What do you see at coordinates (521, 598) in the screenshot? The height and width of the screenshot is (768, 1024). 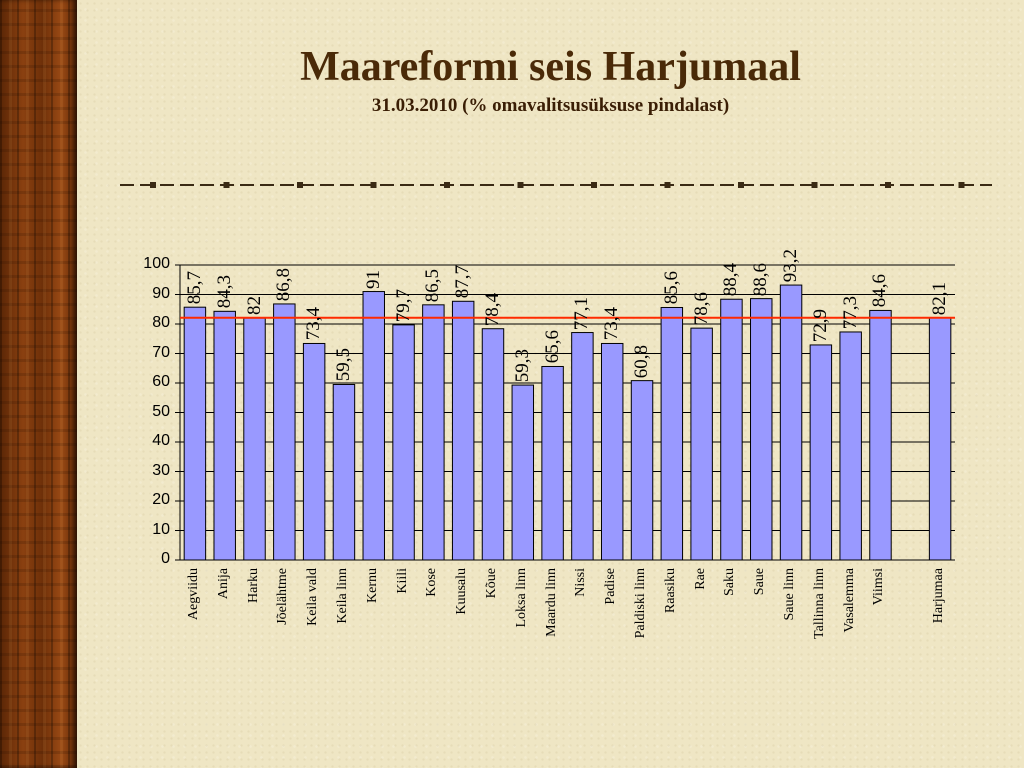 I see `category-label: Loksa linn` at bounding box center [521, 598].